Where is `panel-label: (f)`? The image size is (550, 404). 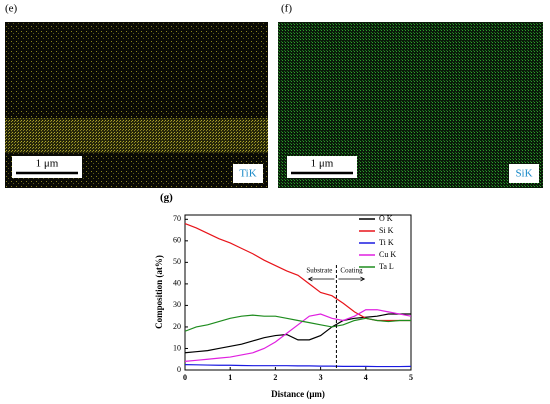 panel-label: (f) is located at coordinates (286, 9).